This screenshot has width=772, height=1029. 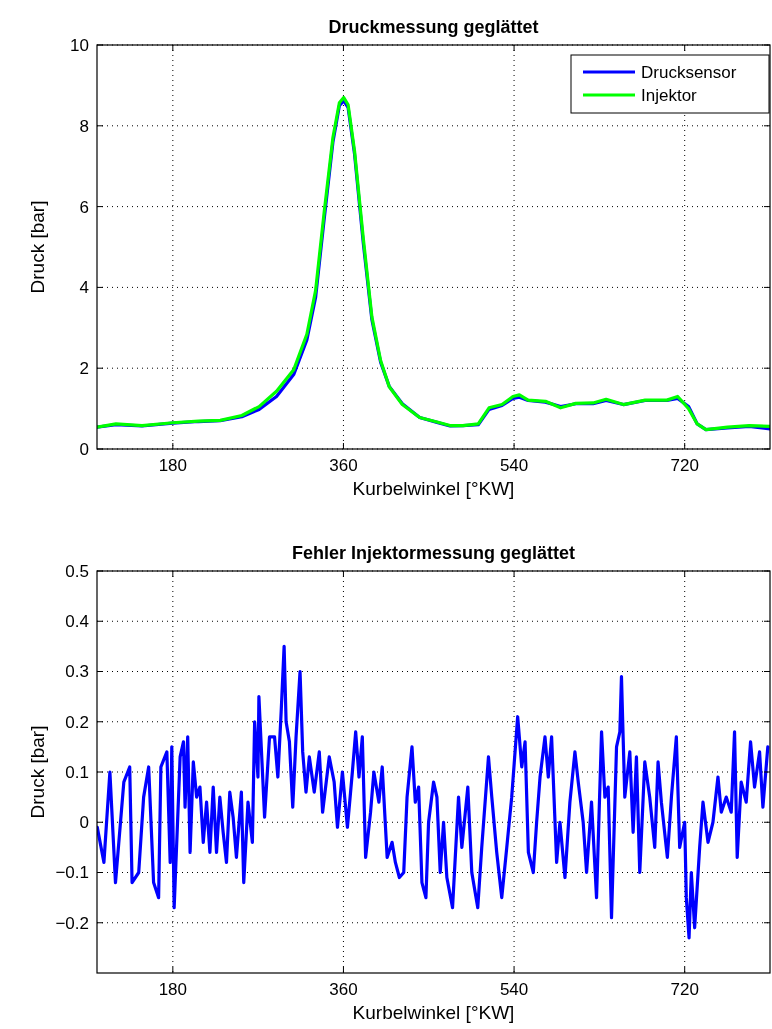 I want to click on y-tick-label: −0.2, so click(x=72, y=923).